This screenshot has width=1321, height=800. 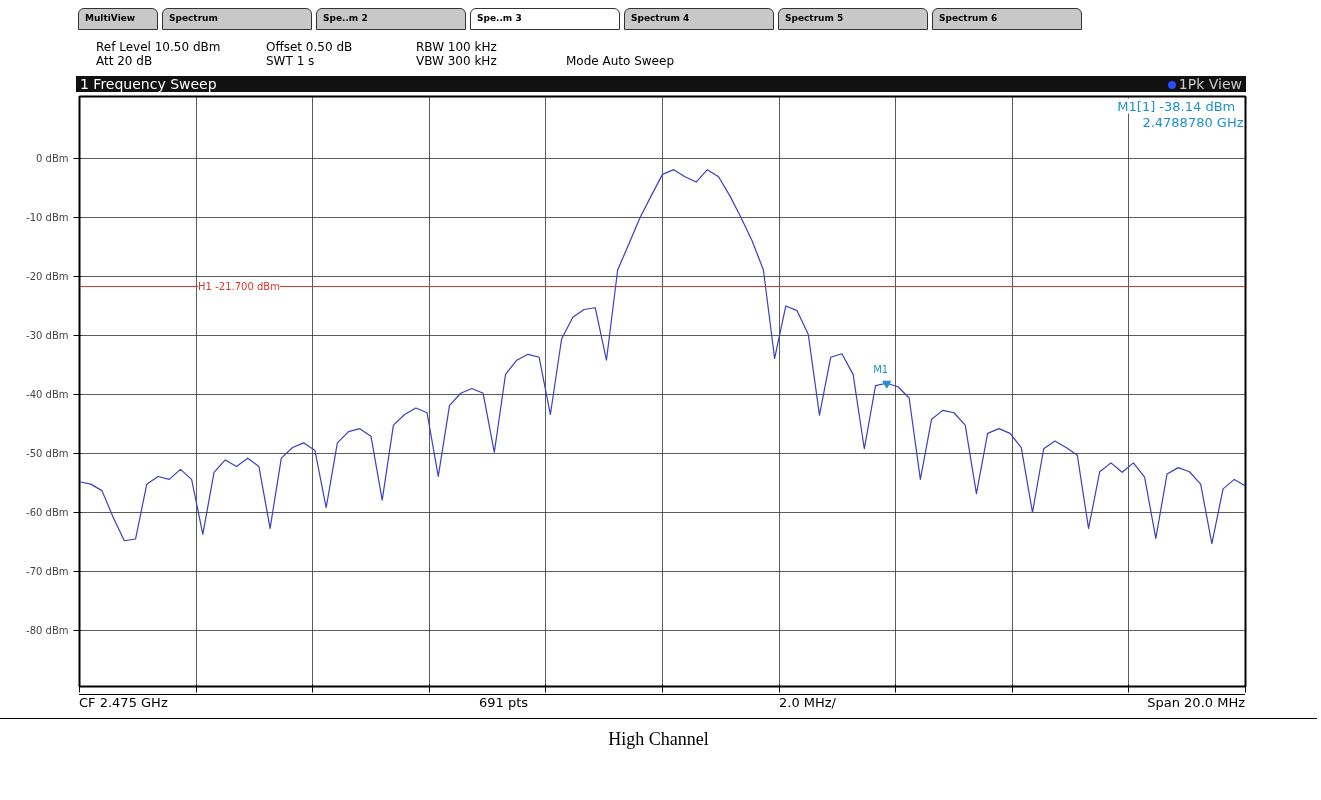 I want to click on text: Mode Auto Sweep, so click(x=620, y=61).